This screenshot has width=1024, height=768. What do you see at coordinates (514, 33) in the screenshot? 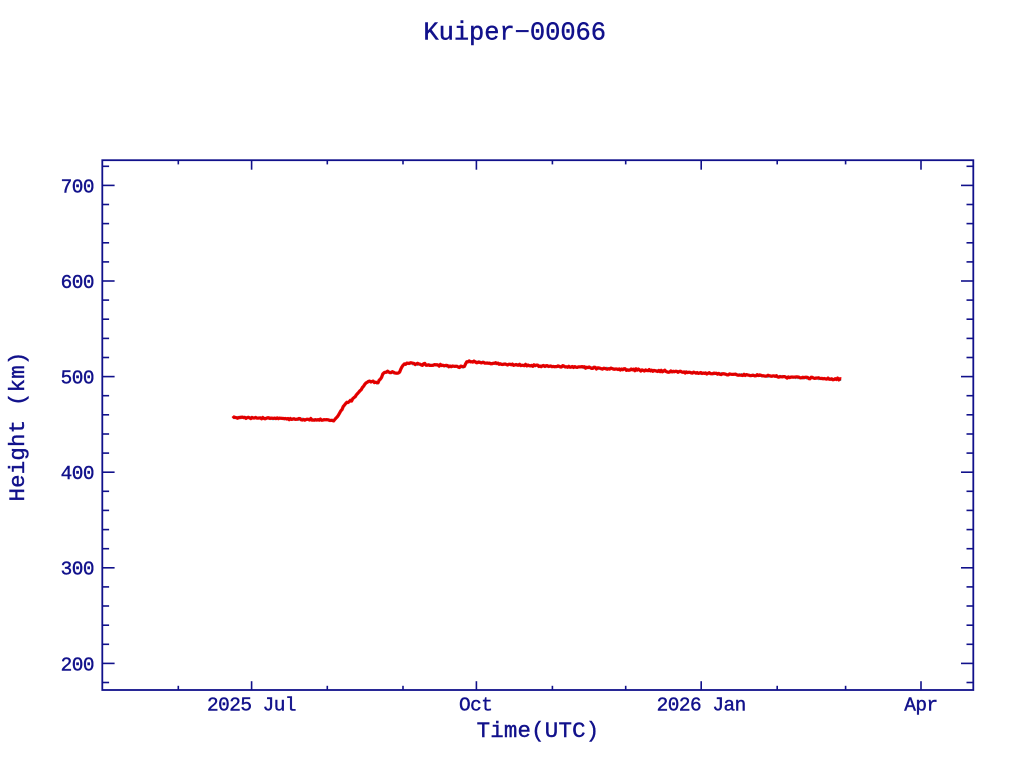
I see `svg-text: Kuiper−00066` at bounding box center [514, 33].